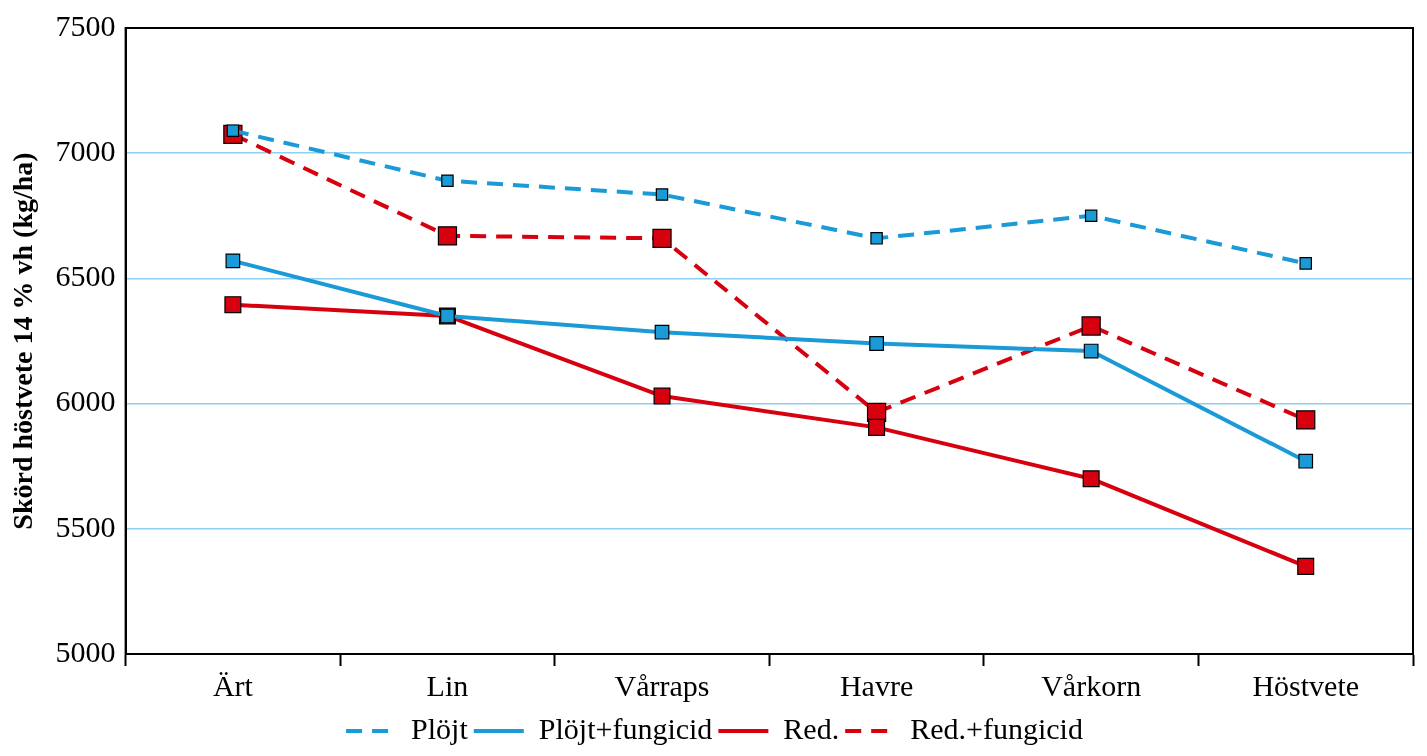  I want to click on legend-label: Red.+fungicid, so click(996, 728).